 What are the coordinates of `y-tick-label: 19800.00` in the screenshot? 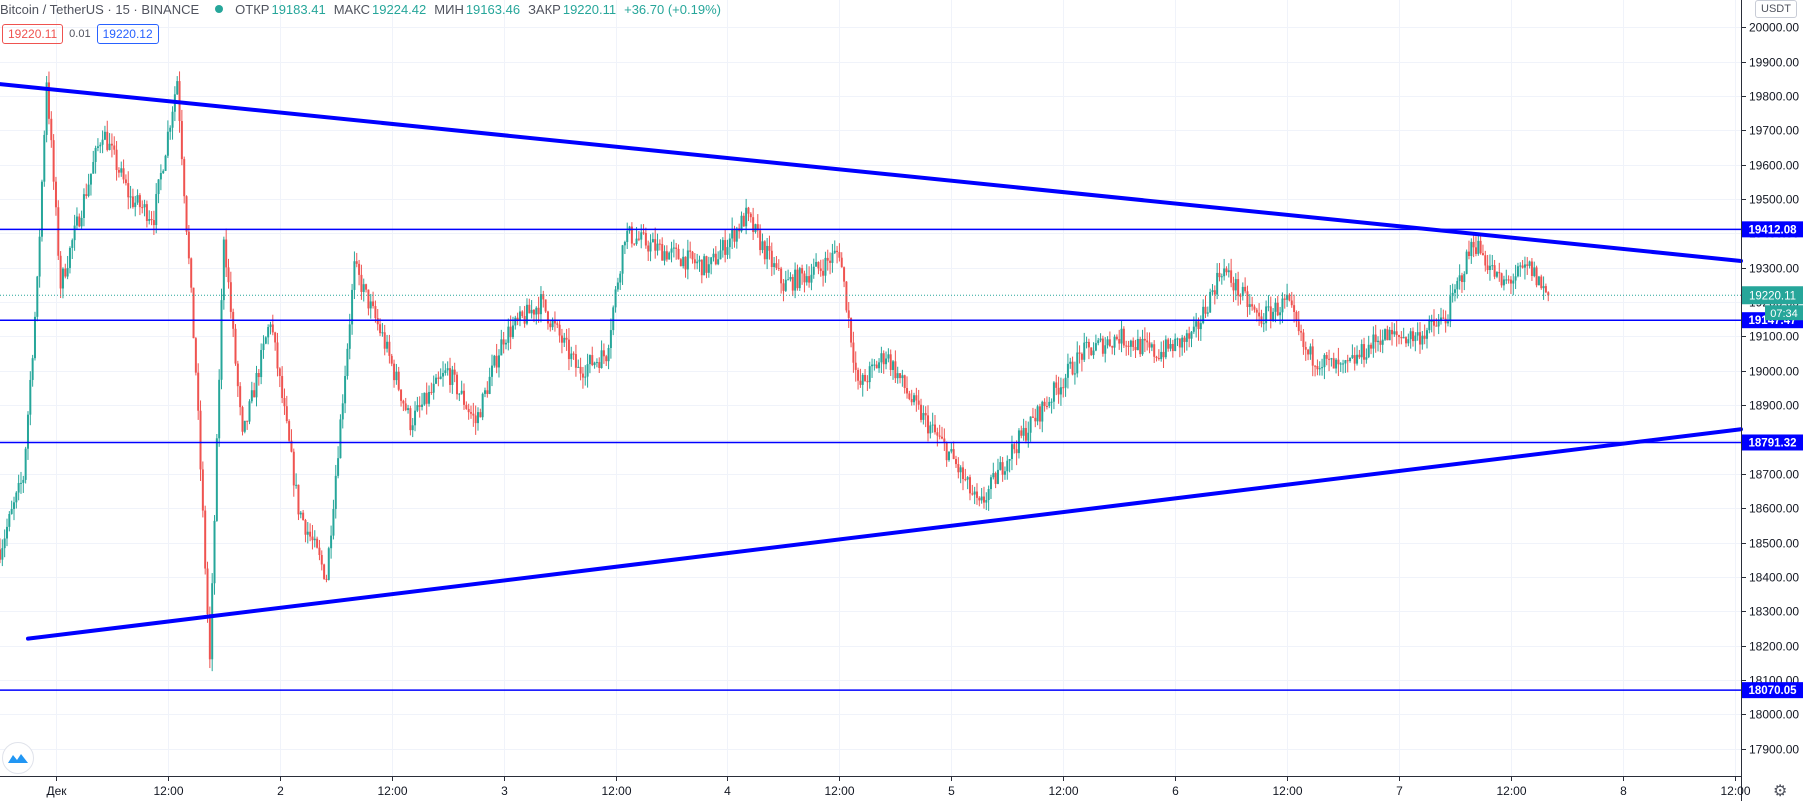 It's located at (1774, 97).